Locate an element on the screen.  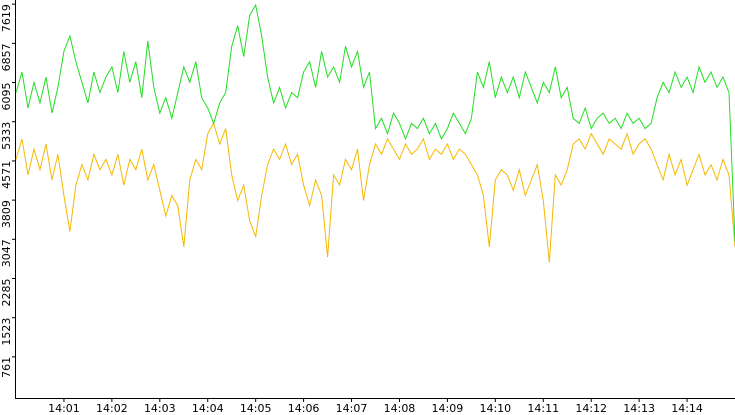
x-tick-label: 14:07 is located at coordinates (352, 408).